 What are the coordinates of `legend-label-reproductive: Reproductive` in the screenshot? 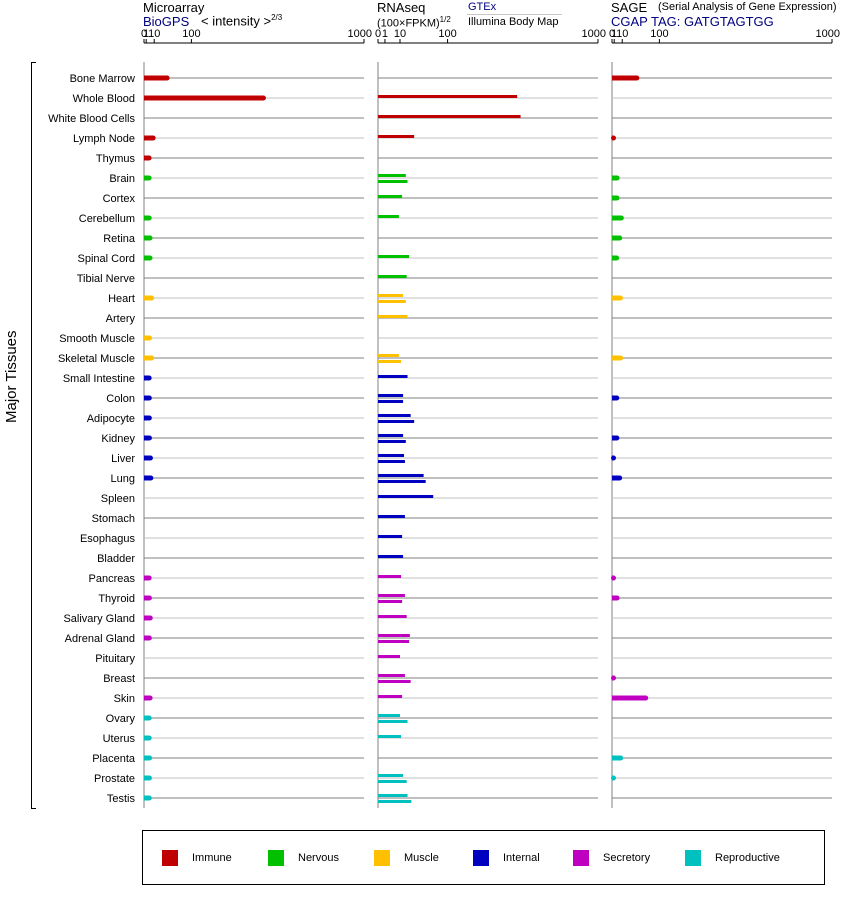 It's located at (747, 858).